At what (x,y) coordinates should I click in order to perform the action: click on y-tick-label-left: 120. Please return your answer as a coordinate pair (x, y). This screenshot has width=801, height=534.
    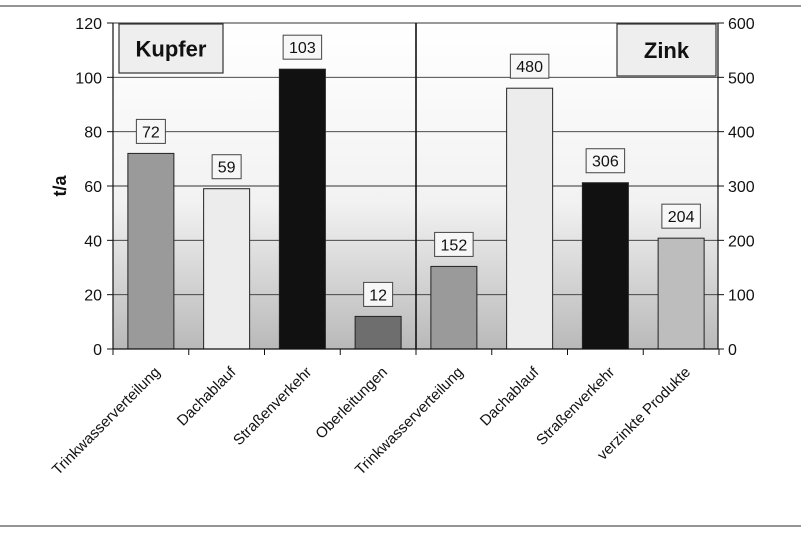
    Looking at the image, I should click on (88, 24).